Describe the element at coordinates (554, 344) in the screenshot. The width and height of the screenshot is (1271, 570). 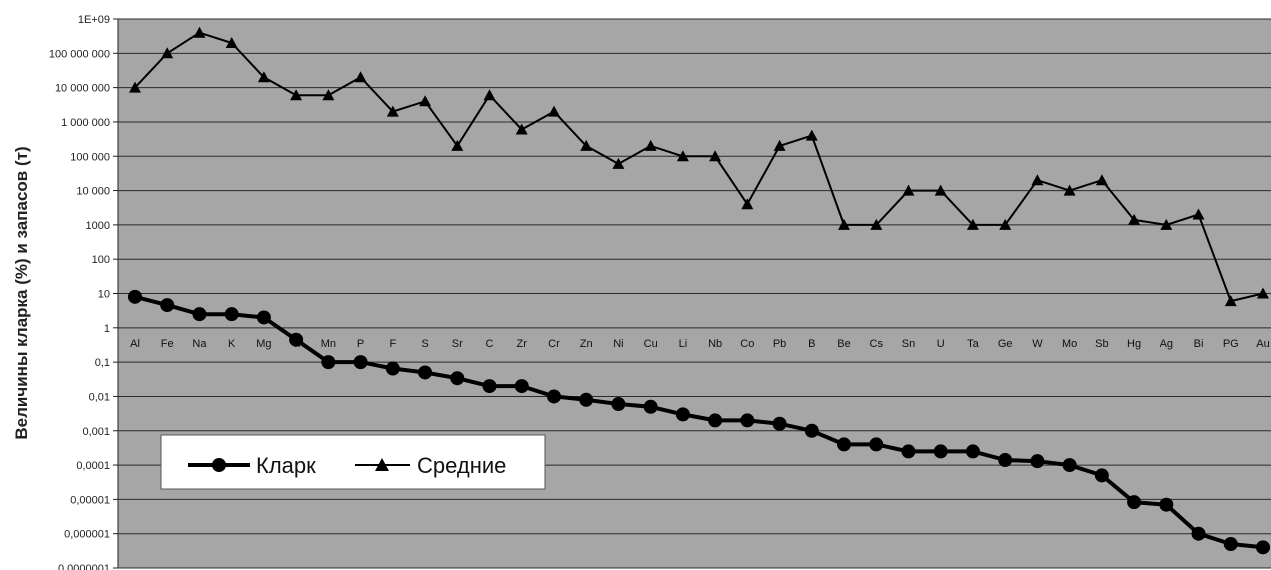
I see `x-category-label: Cr` at that location.